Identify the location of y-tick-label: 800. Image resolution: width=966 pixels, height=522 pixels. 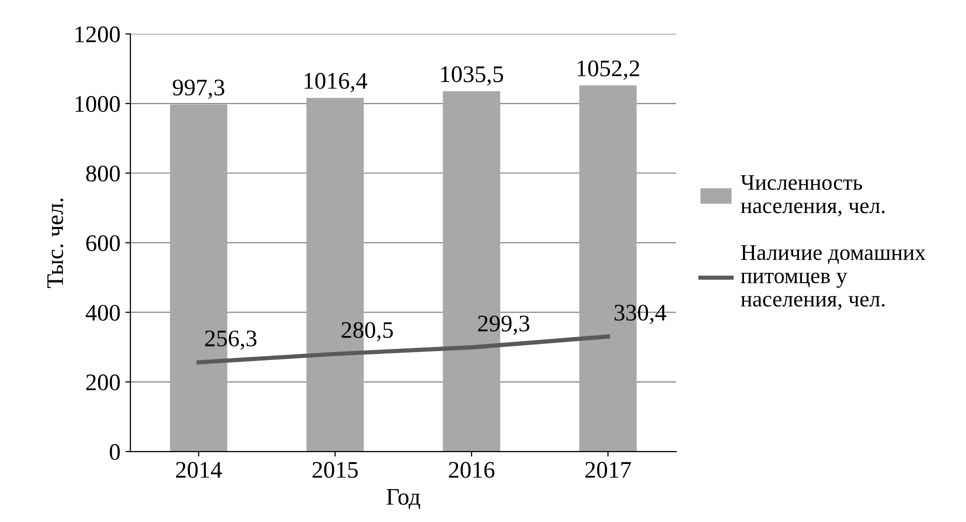
(103, 174).